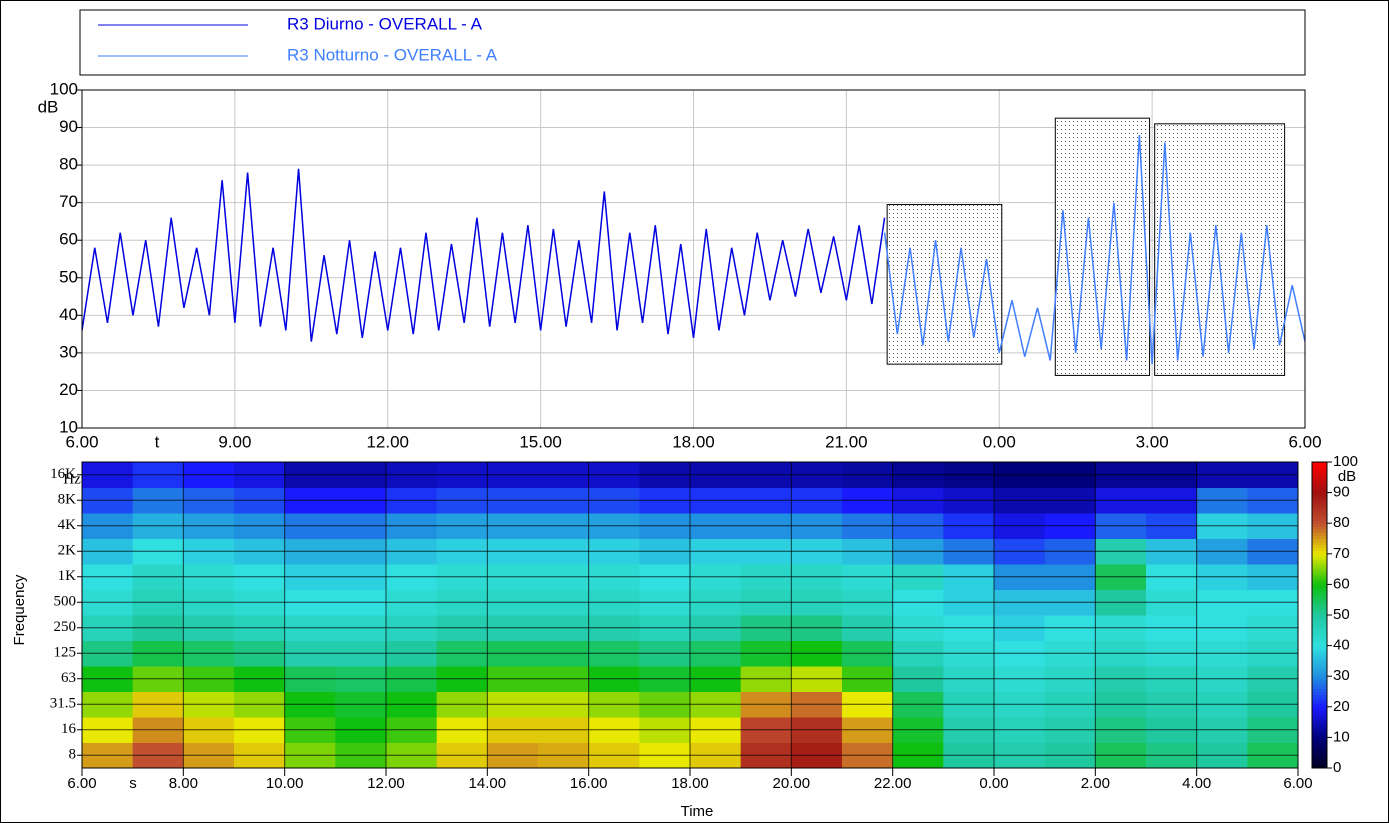 Image resolution: width=1389 pixels, height=823 pixels. I want to click on colorbar-tick-label: 70, so click(1341, 553).